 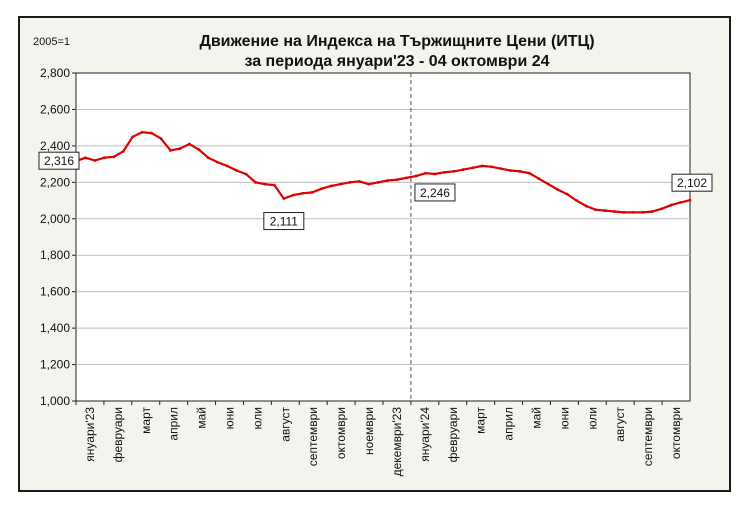 What do you see at coordinates (55, 182) in the screenshot?
I see `y-tick-label: 2,200` at bounding box center [55, 182].